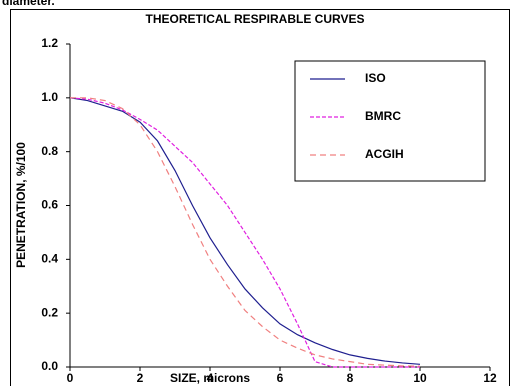  What do you see at coordinates (28, 4) in the screenshot?
I see `caption: diameter.` at bounding box center [28, 4].